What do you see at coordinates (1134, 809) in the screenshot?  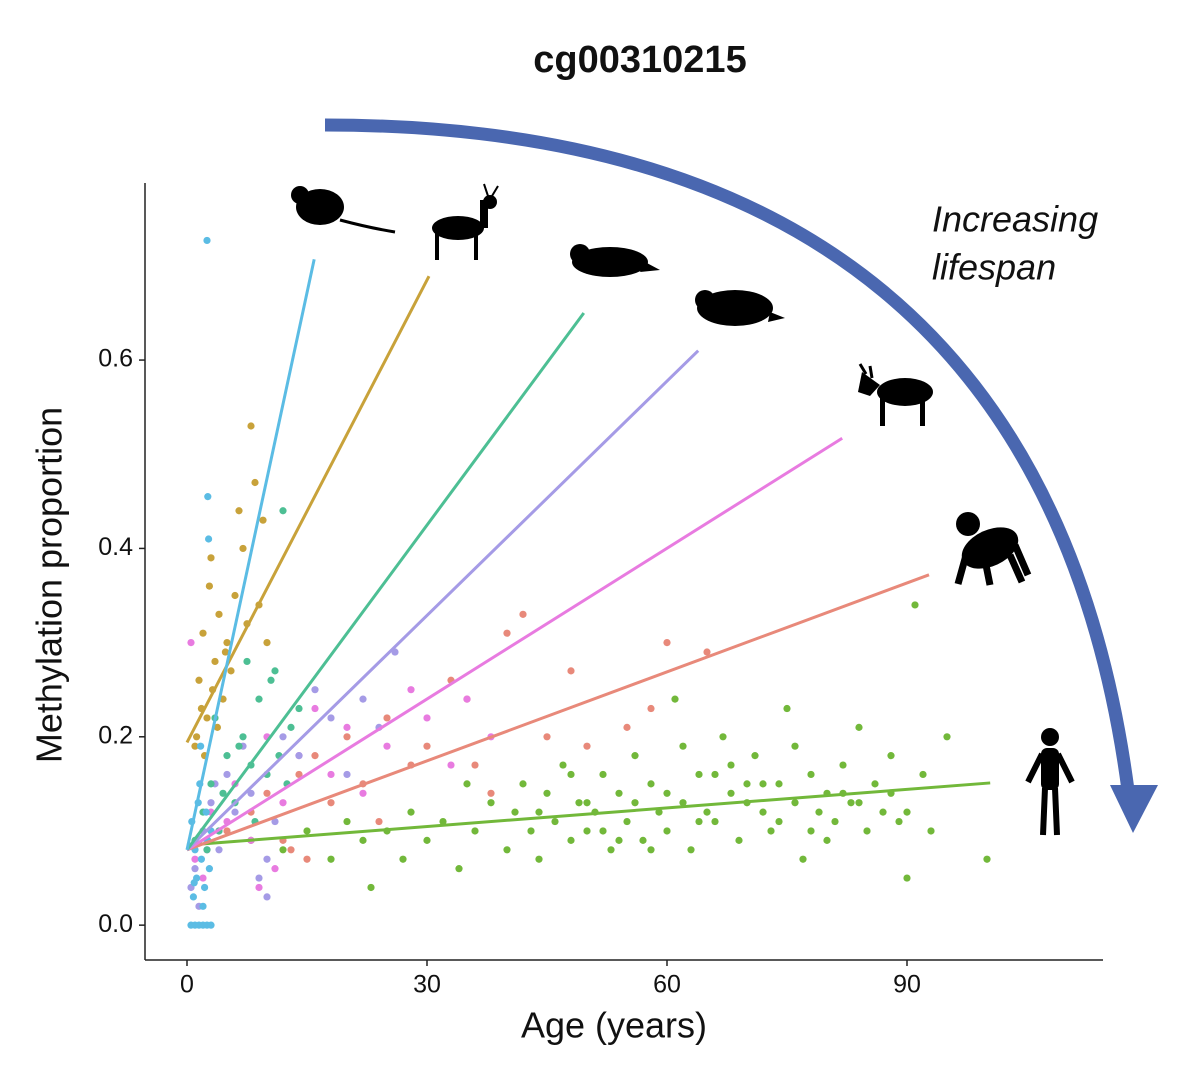 I see `arrow-head` at bounding box center [1134, 809].